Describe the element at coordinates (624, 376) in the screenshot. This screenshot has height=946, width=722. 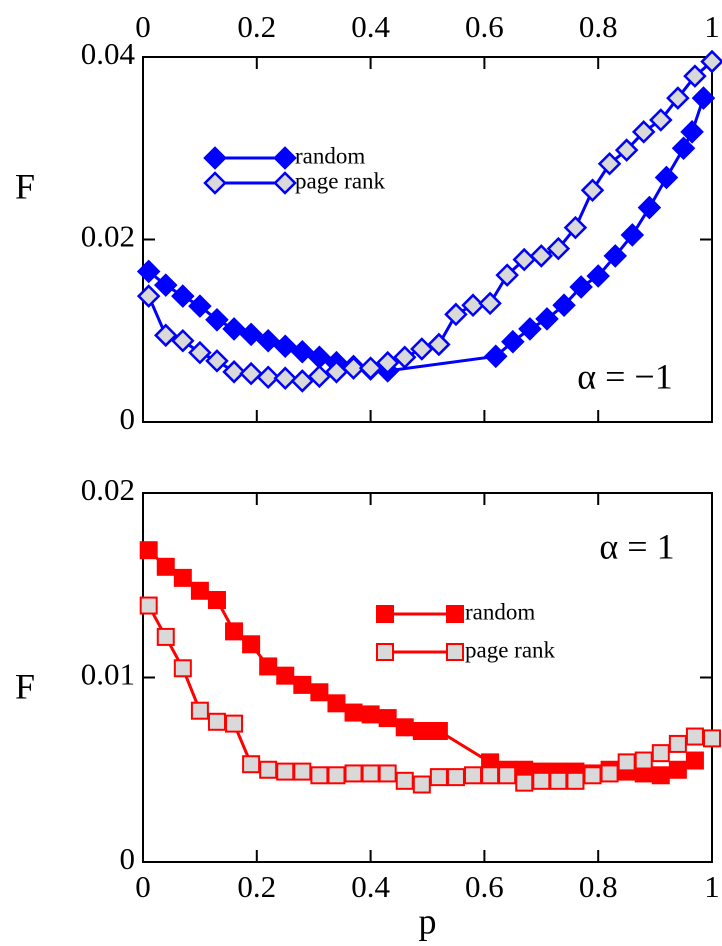
I see `annotation: α = −1` at that location.